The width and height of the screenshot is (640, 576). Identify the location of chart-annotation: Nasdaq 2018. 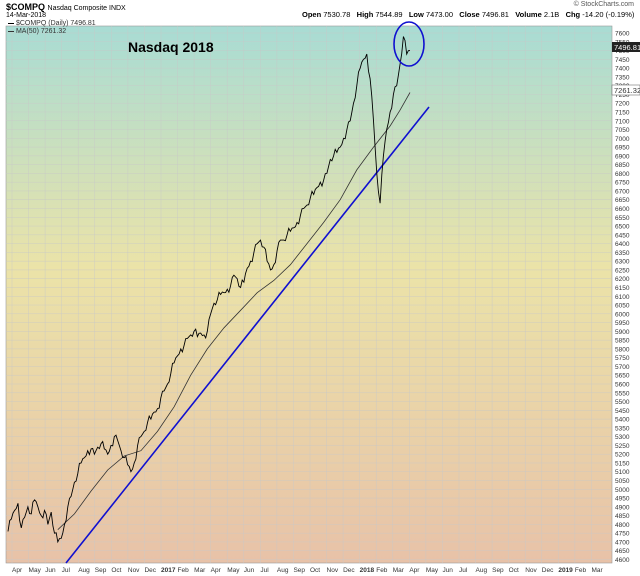
(171, 47).